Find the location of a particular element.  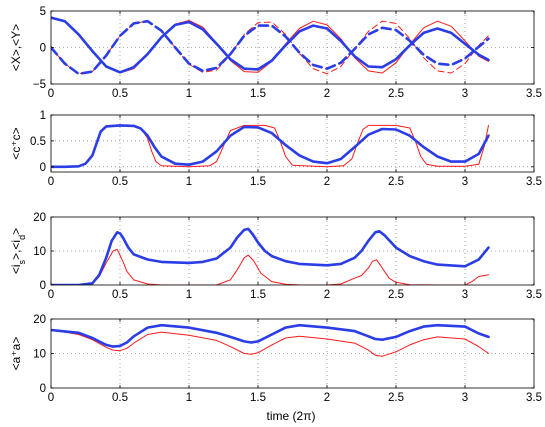

y-tick-label: 1 is located at coordinates (43, 116).